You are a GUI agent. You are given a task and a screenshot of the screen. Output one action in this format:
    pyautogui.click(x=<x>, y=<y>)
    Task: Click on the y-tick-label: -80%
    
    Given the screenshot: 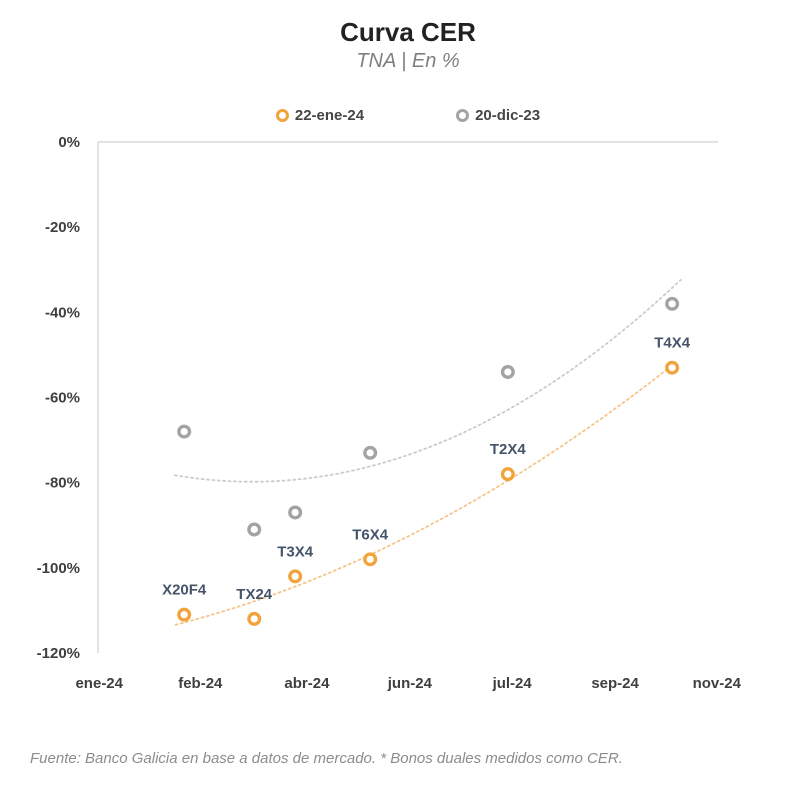 What is the action you would take?
    pyautogui.click(x=62, y=483)
    